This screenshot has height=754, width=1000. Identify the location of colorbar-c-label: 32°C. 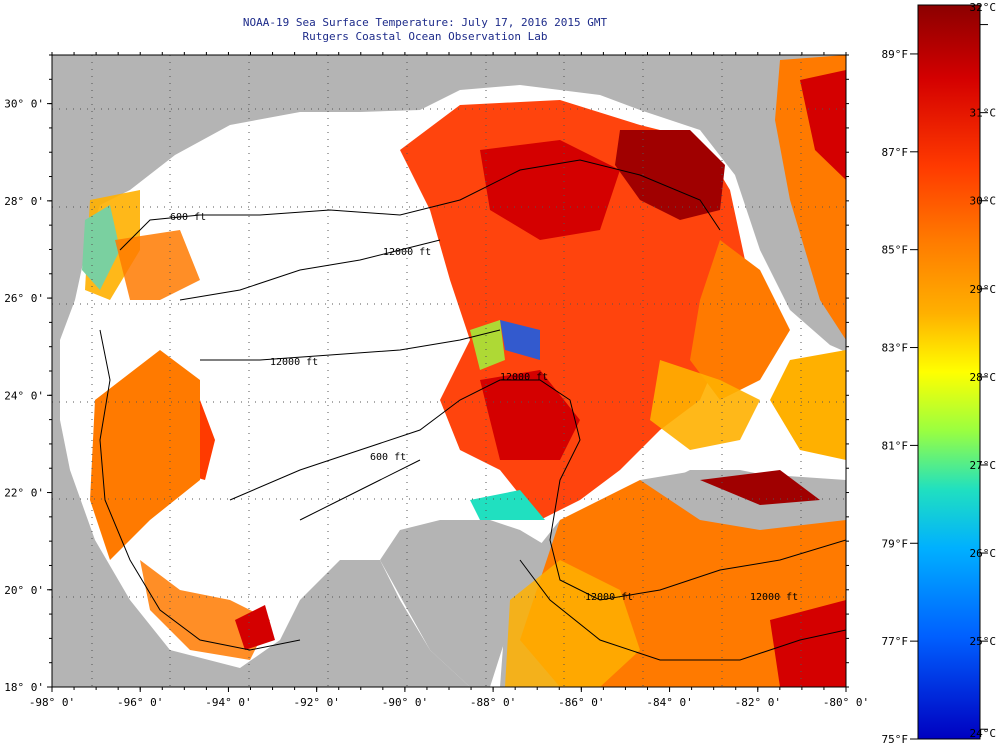
(983, 7).